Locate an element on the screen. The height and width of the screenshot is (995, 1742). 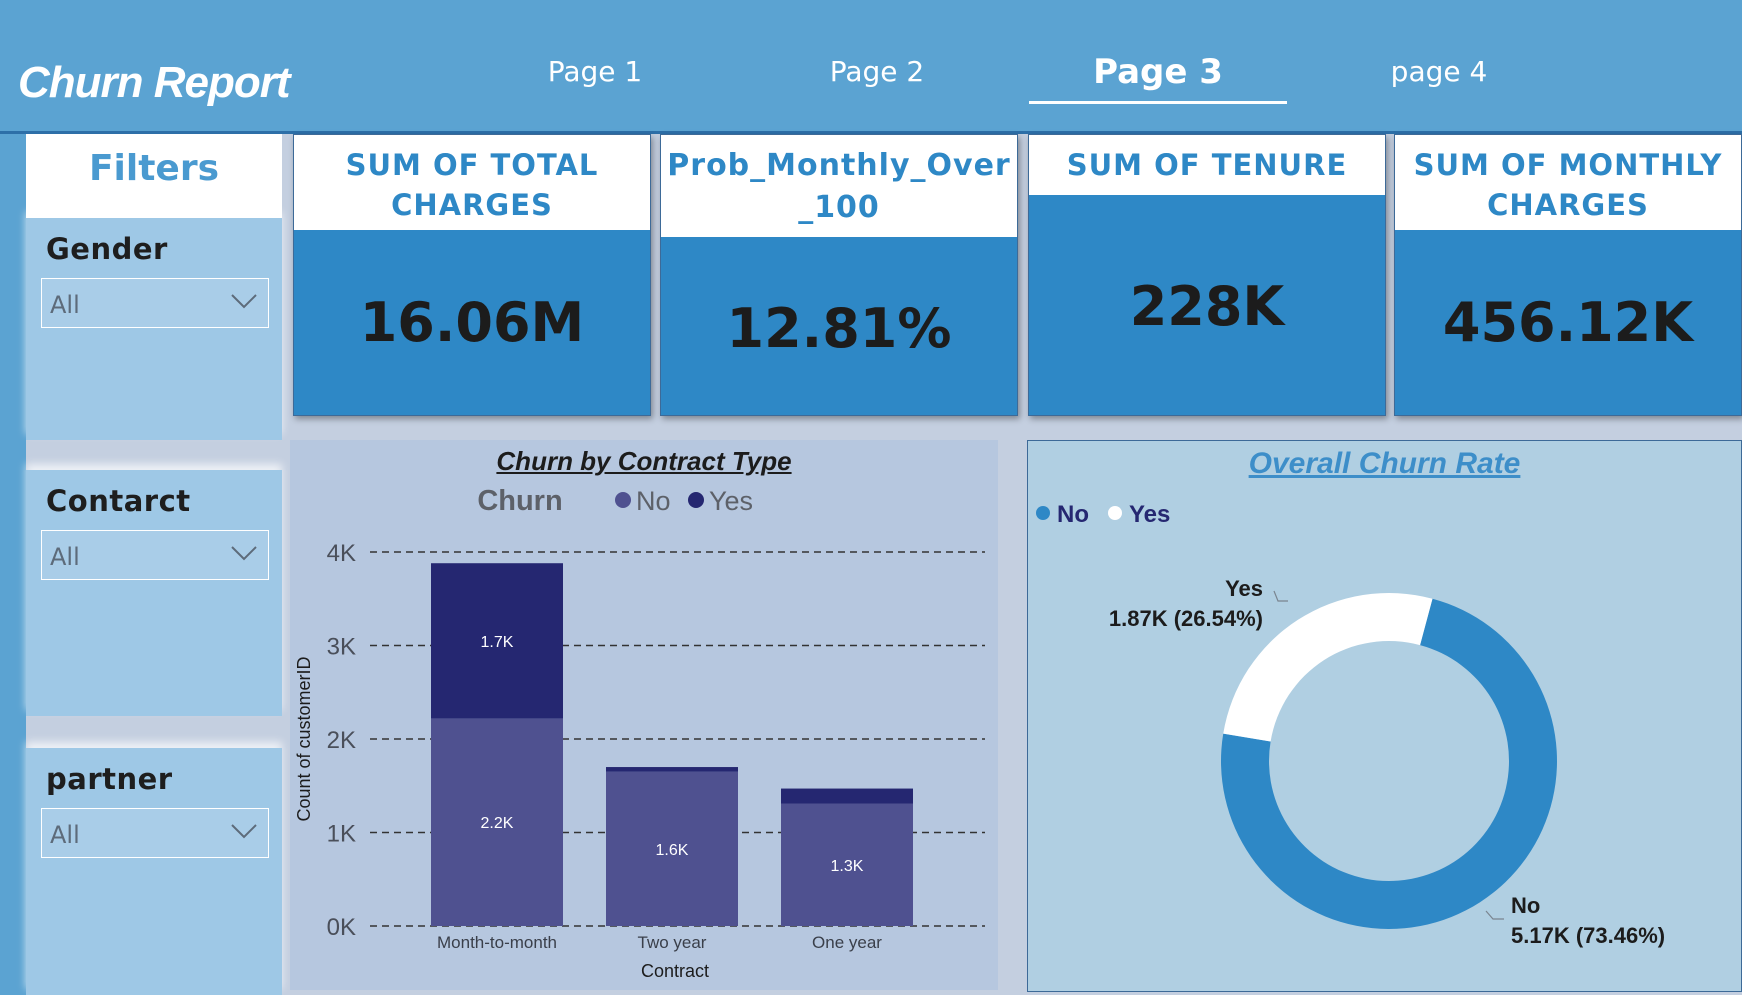
slice-label-yes: 1.87K (26.54%) is located at coordinates (1186, 618).